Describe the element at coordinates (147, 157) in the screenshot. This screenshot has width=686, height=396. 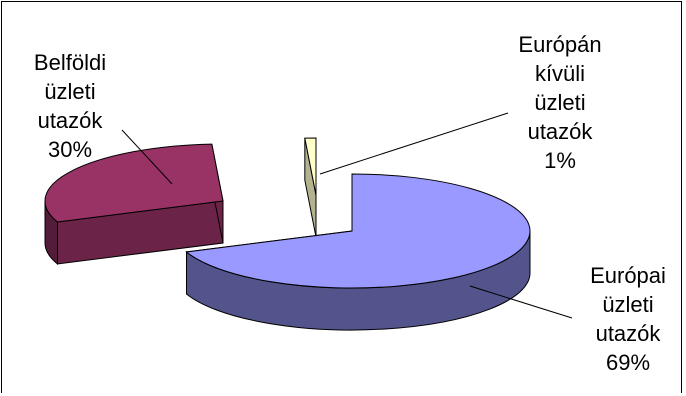
I see `leader-line-domestic` at that location.